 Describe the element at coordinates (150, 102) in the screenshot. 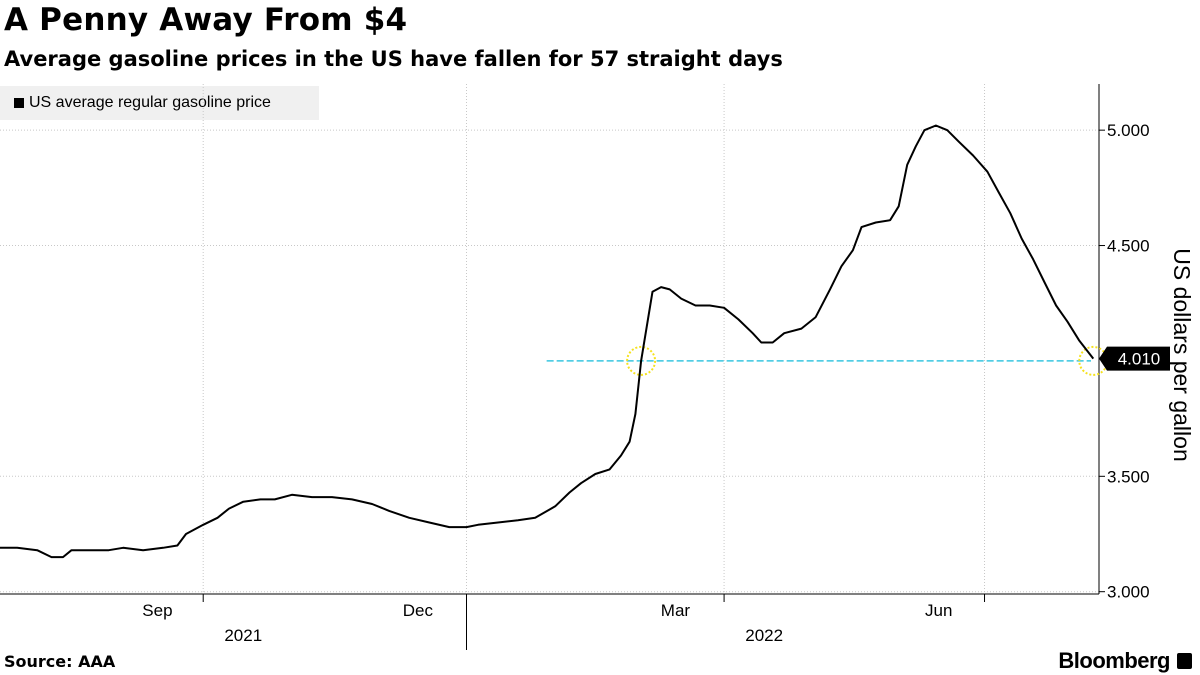

I see `legend-label: US average regular gasoline price` at that location.